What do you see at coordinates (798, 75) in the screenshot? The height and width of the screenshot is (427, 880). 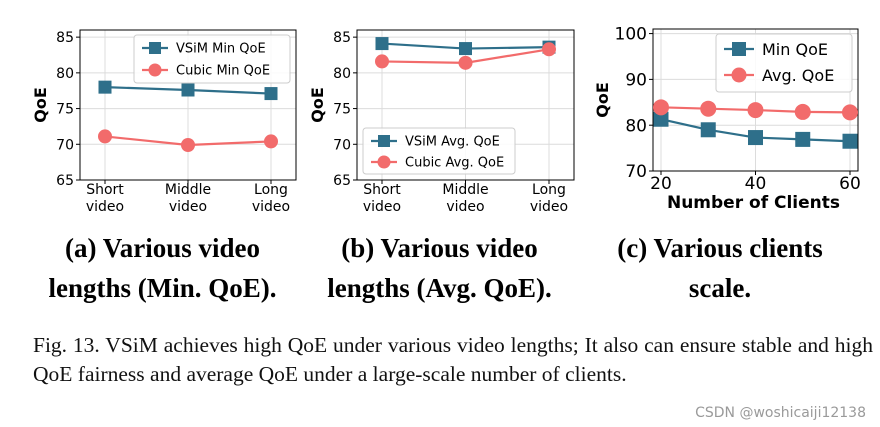 I see `chart-c-legend-label: Avg. QoE` at bounding box center [798, 75].